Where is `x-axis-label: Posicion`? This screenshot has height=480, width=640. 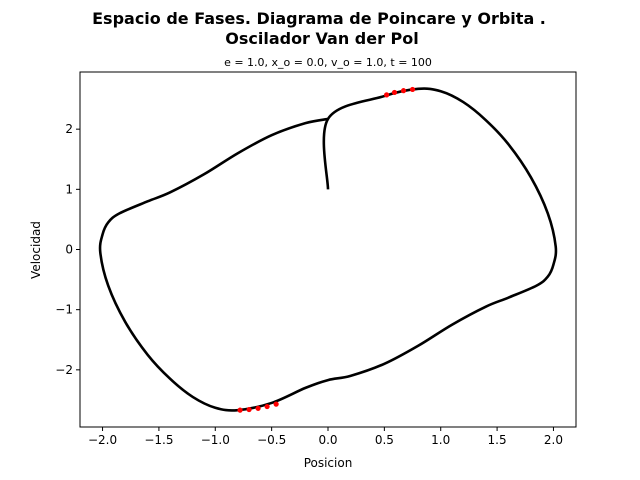
x-axis-label: Posicion is located at coordinates (328, 463).